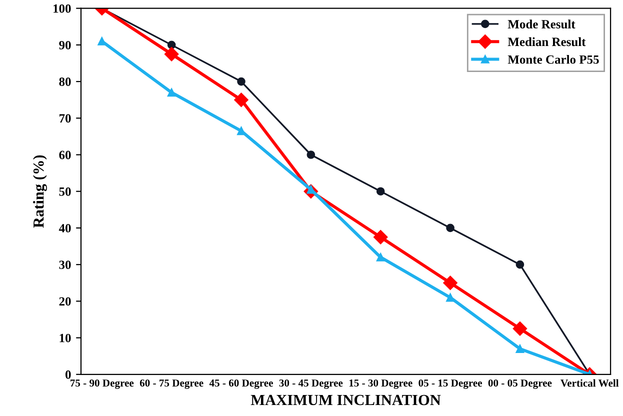  What do you see at coordinates (589, 383) in the screenshot?
I see `x-tick-label: Vertical Well` at bounding box center [589, 383].